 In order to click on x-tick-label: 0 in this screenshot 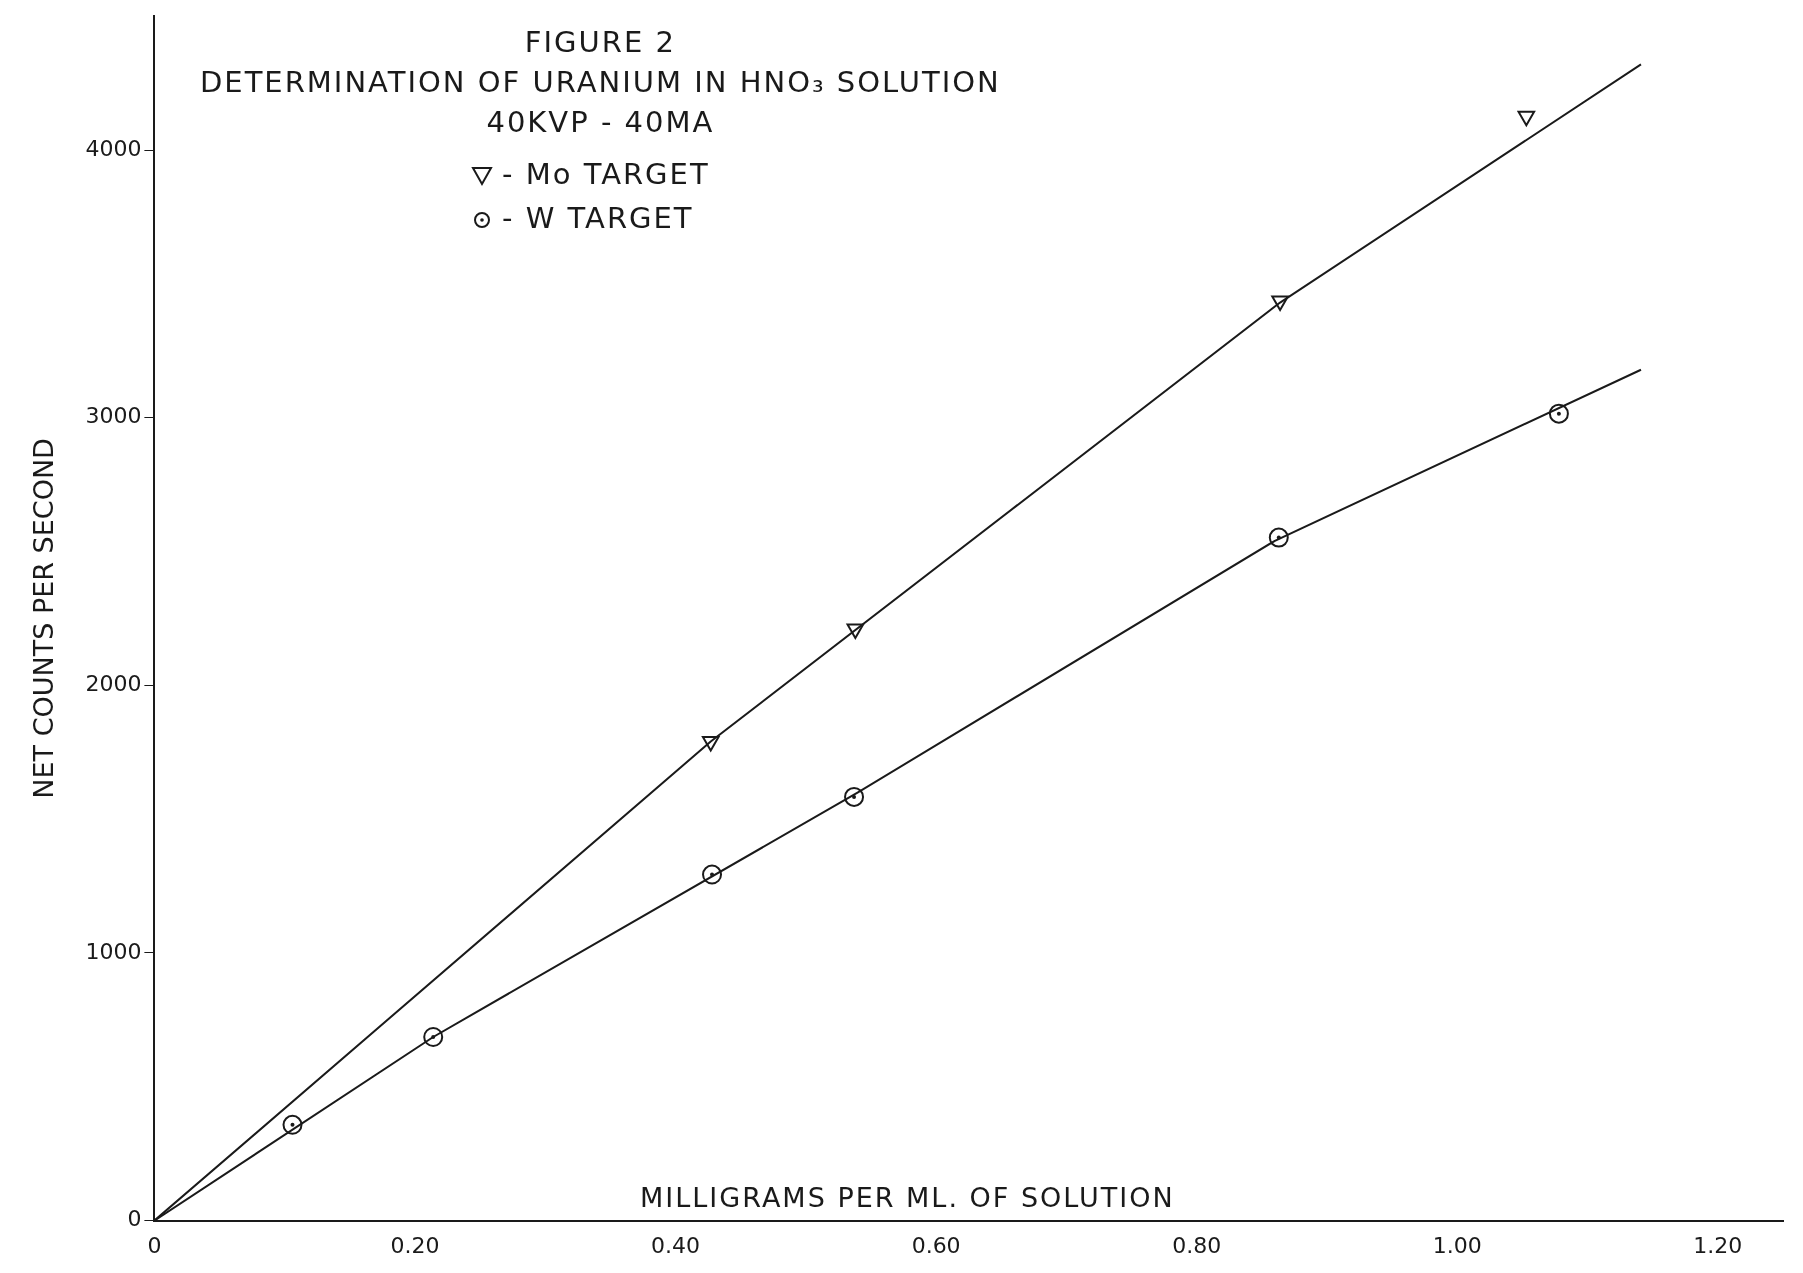, I will do `click(154, 1245)`.